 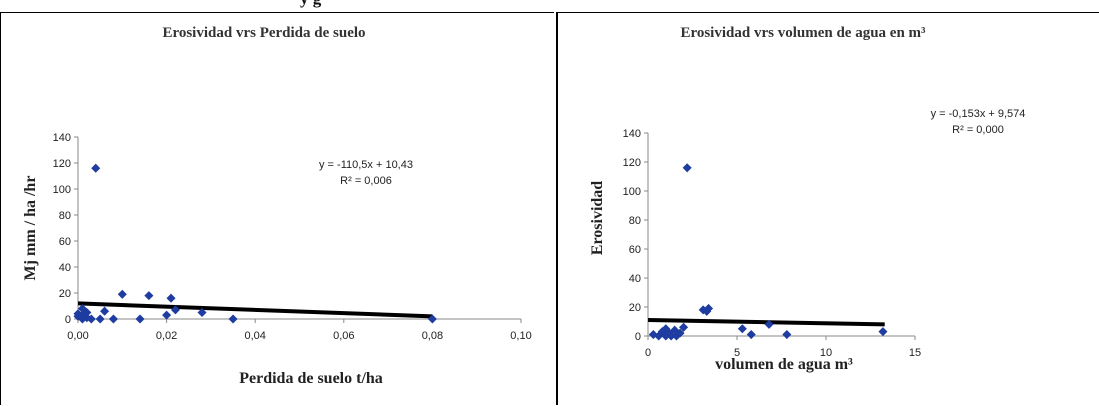 I want to click on clipped-heading: y g, so click(x=310, y=4).